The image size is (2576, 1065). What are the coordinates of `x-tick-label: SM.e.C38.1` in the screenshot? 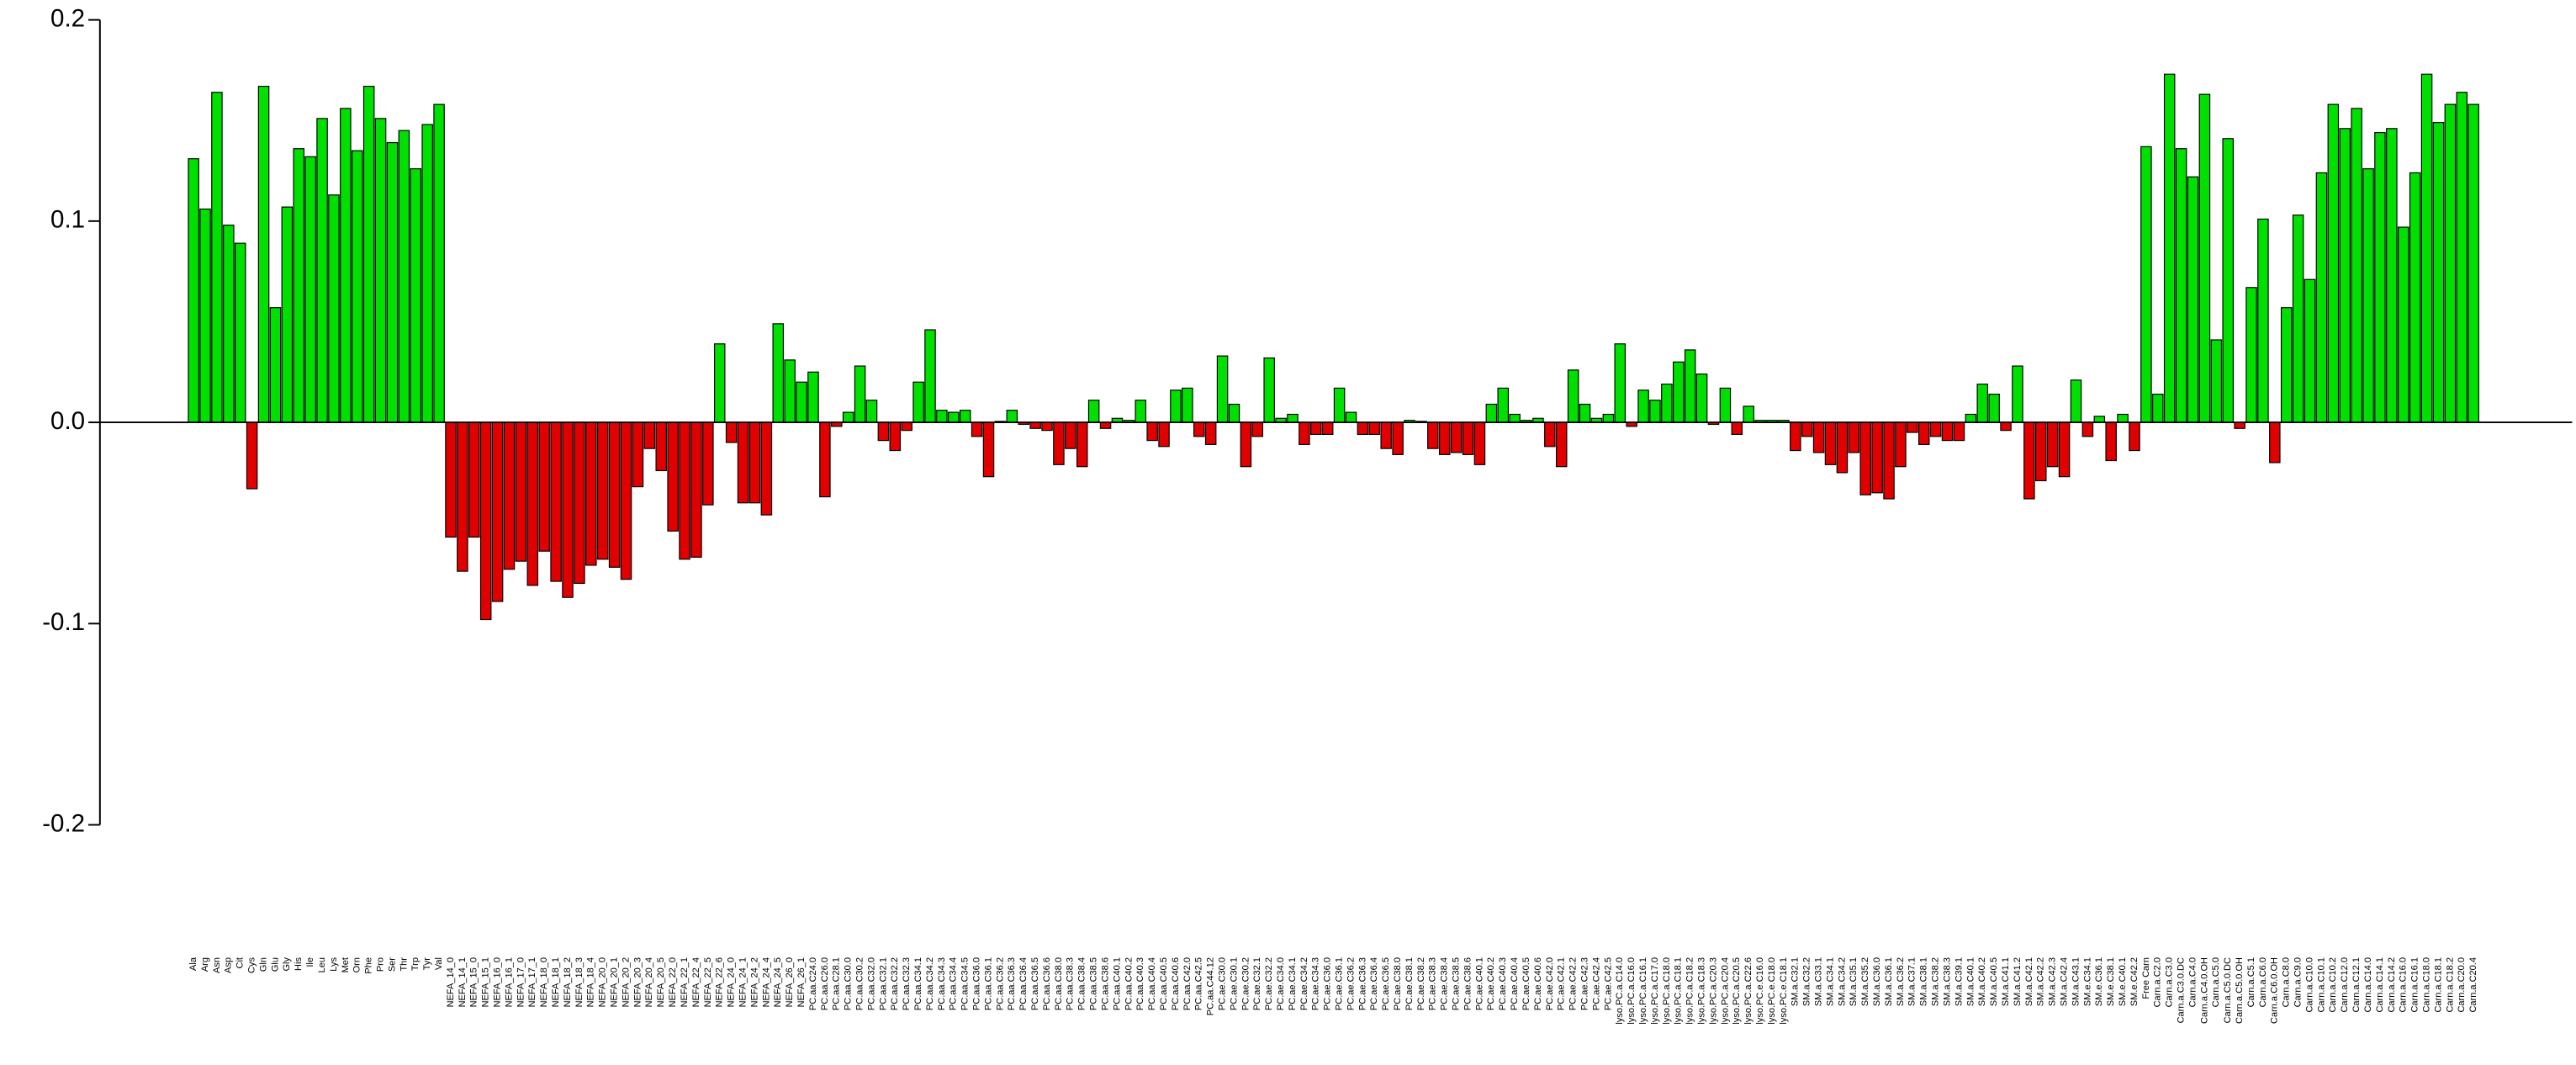 It's located at (2111, 981).